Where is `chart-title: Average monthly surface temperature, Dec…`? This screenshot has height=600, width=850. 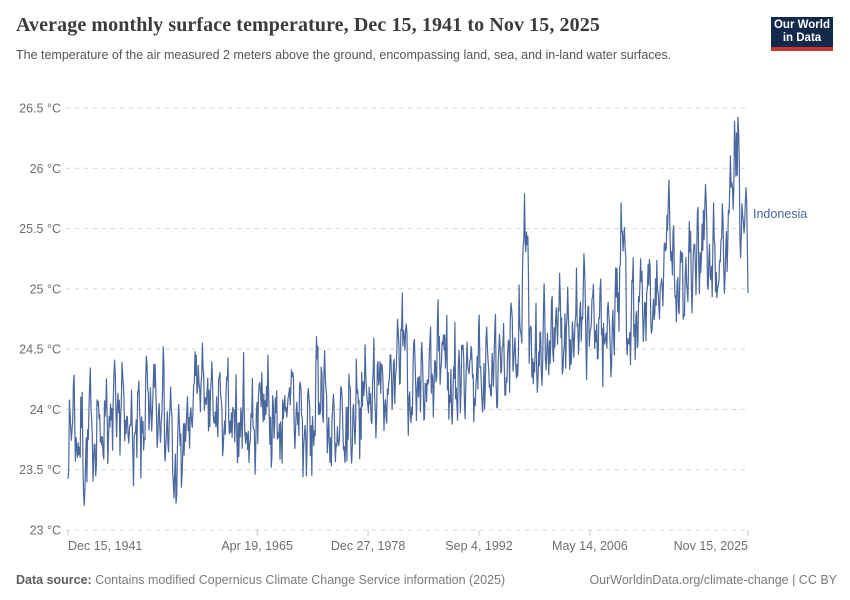 chart-title: Average monthly surface temperature, Dec… is located at coordinates (308, 25).